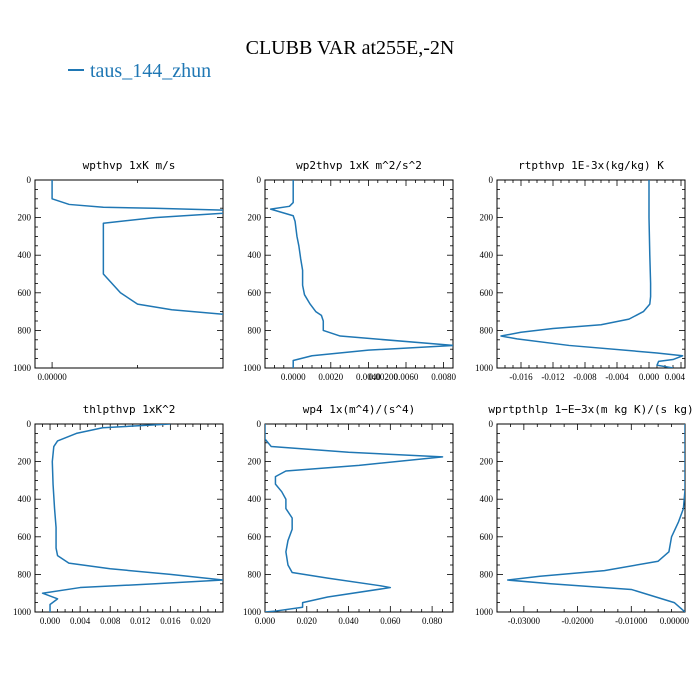 The image size is (700, 700). I want to click on panel-title: wp2thvp 1xK m^2/s^2, so click(359, 165).